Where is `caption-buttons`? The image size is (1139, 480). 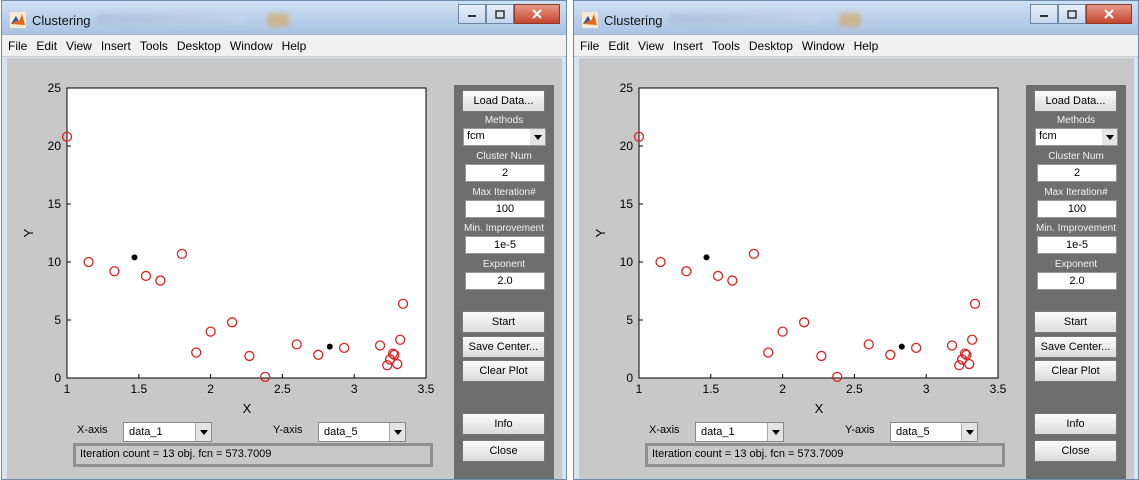
caption-buttons is located at coordinates (509, 14).